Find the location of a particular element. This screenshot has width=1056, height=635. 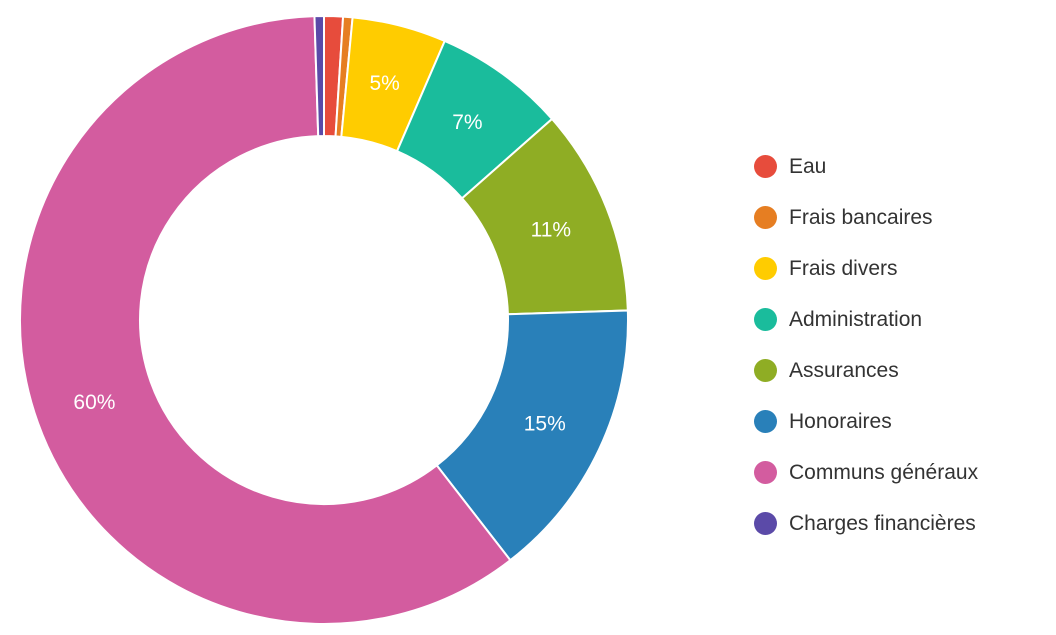

data-label-assurances: 11% is located at coordinates (551, 230).